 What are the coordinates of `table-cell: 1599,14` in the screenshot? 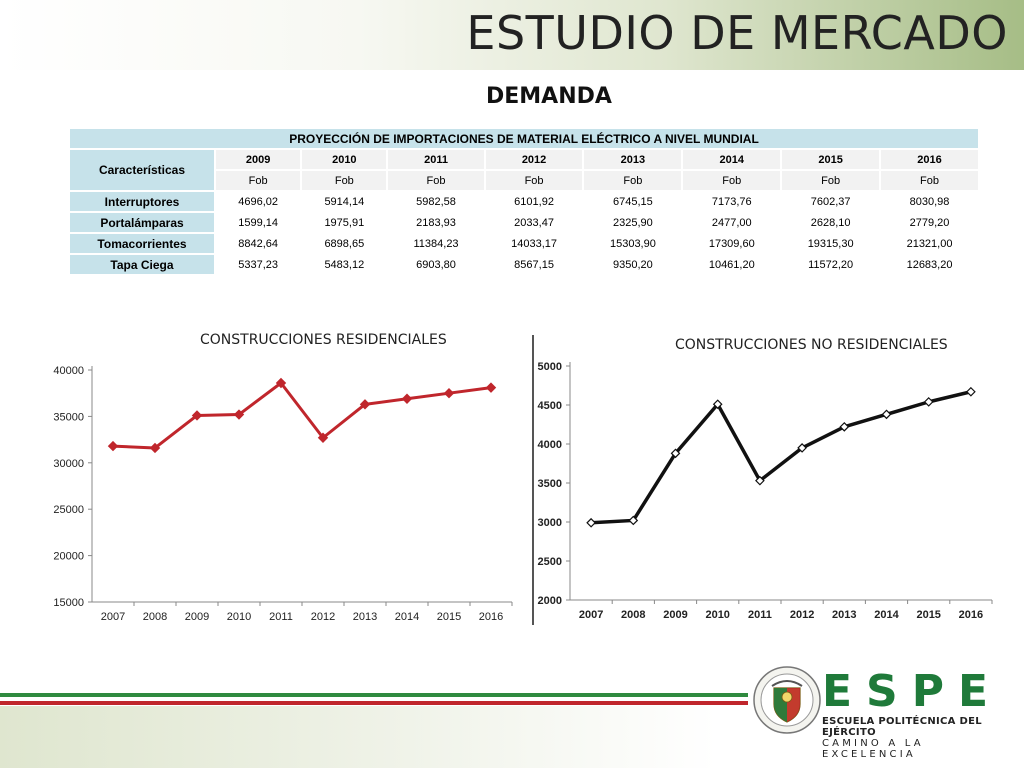 It's located at (258, 222).